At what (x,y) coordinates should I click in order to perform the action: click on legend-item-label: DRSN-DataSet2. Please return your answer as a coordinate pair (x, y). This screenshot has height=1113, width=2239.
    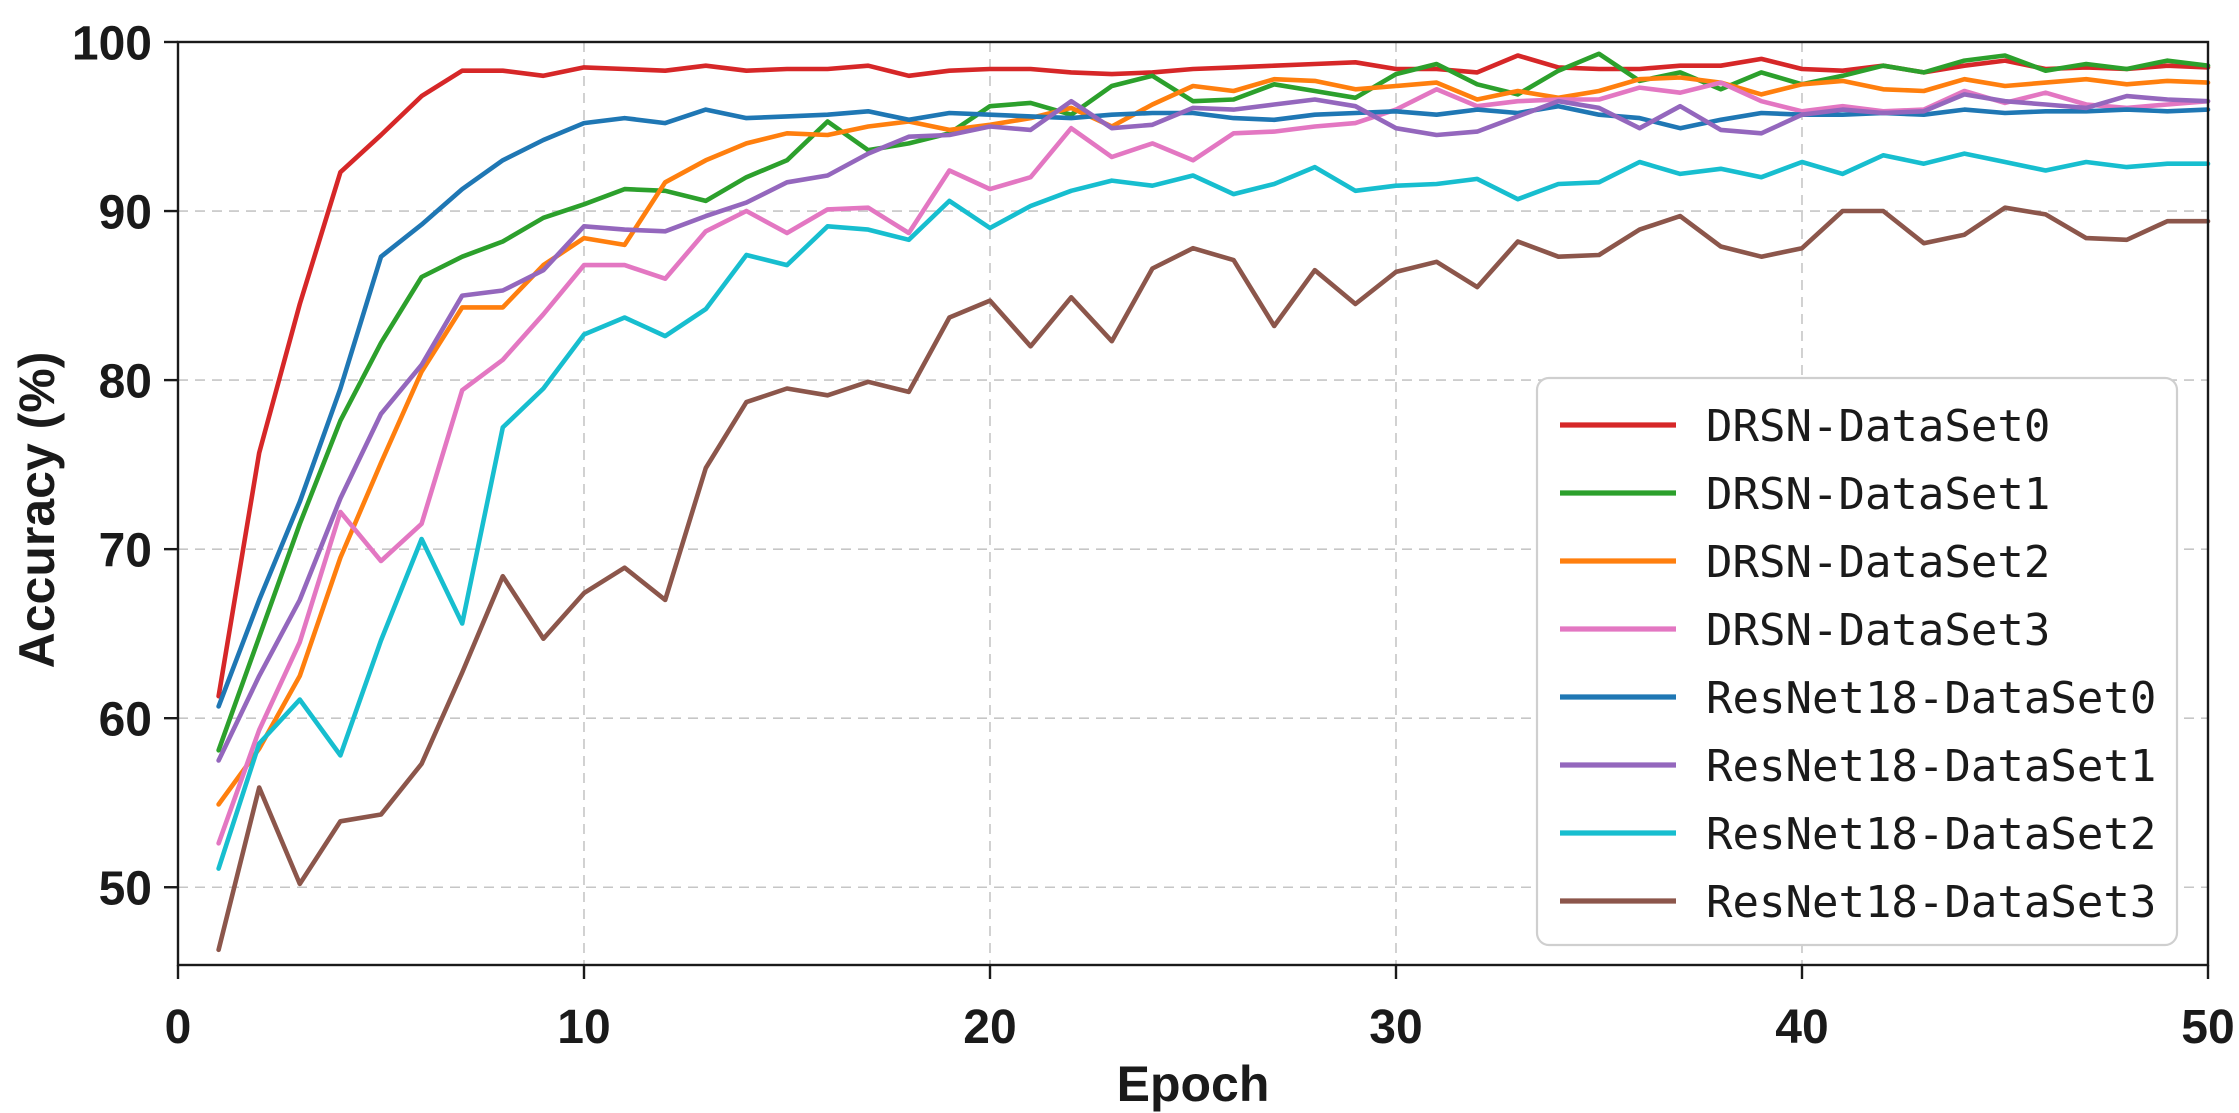
    Looking at the image, I should click on (1878, 562).